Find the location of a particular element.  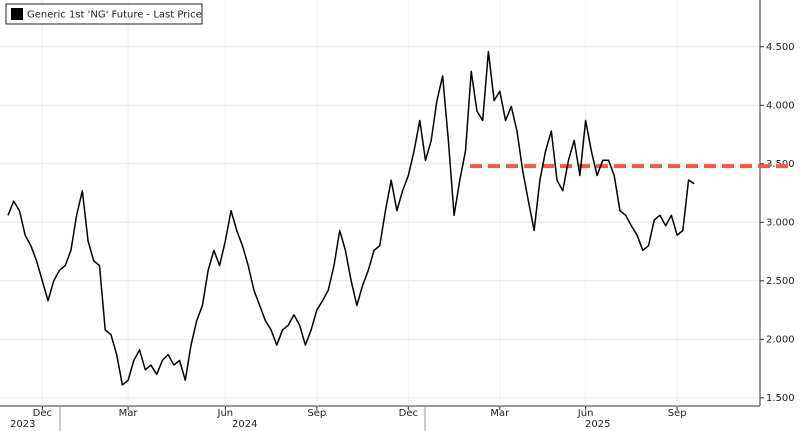

year-label: 2025 is located at coordinates (597, 424).